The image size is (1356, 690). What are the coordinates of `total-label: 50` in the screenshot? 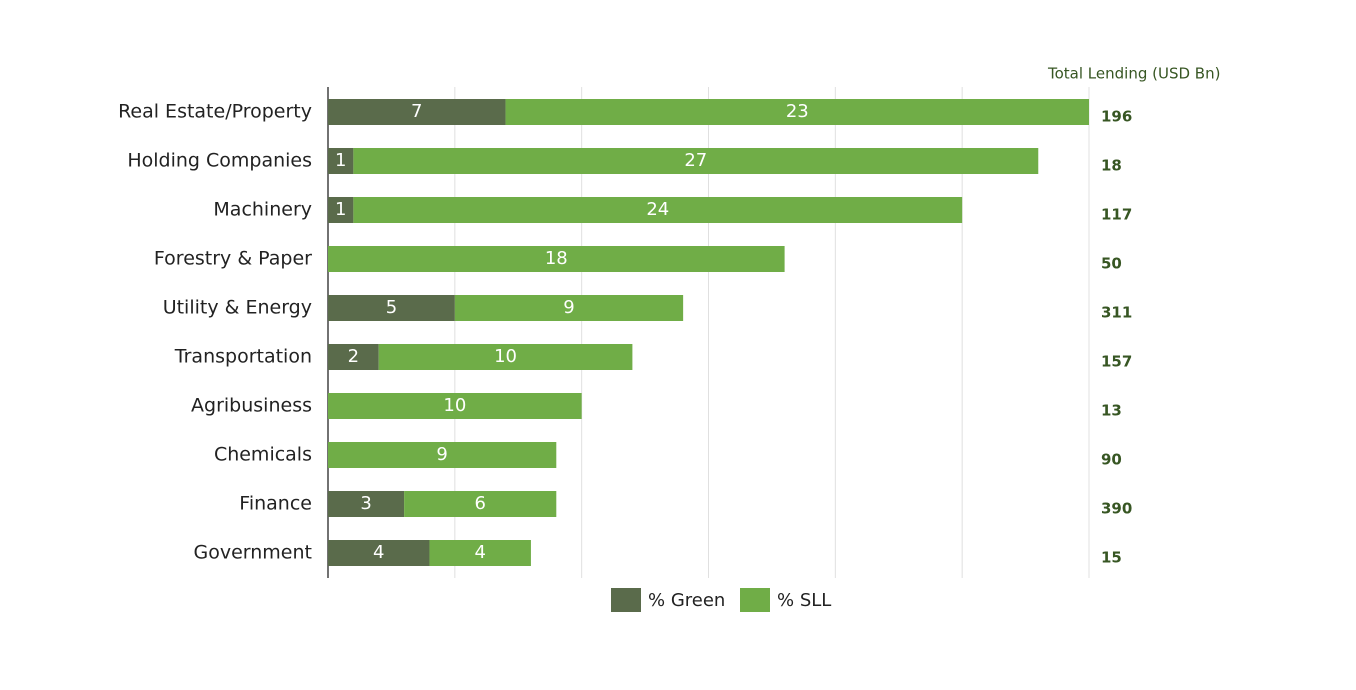 It's located at (1111, 264).